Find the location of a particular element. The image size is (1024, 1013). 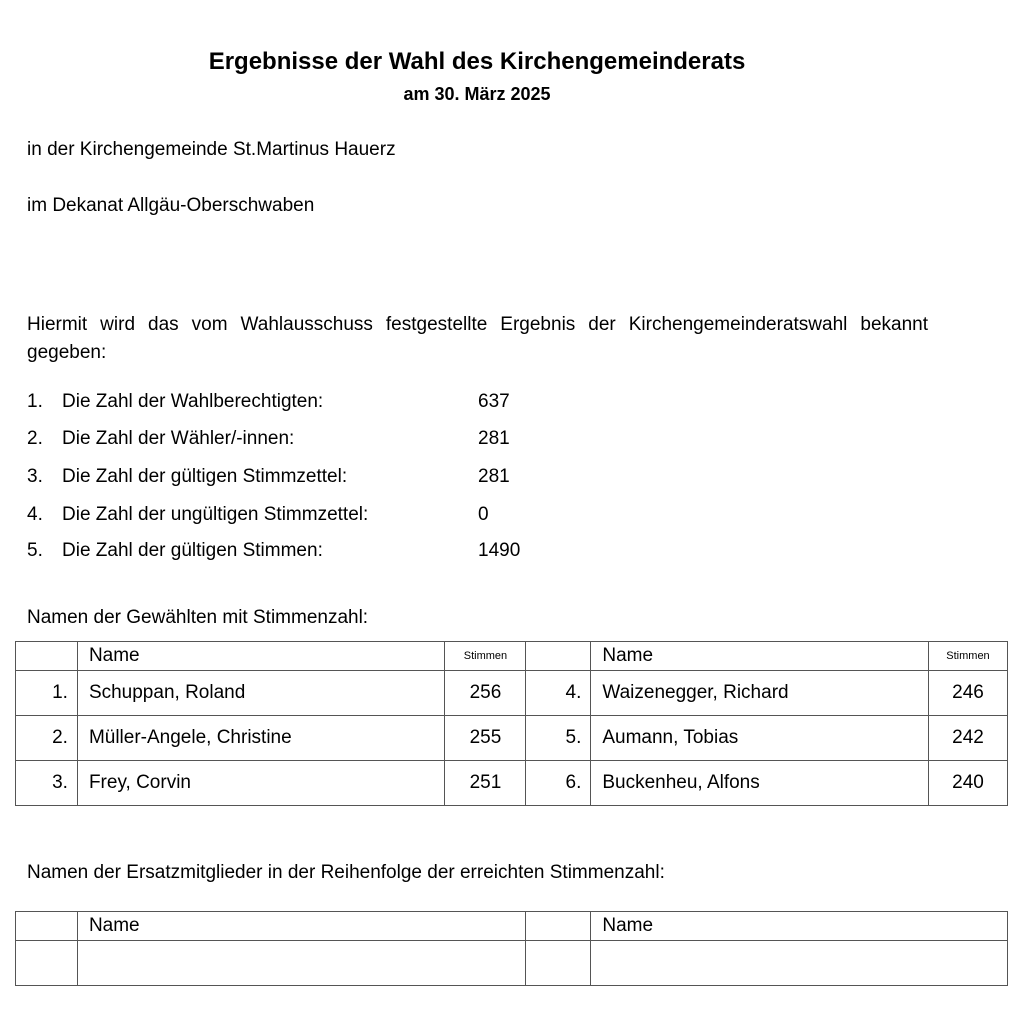

rank: 4. is located at coordinates (558, 693).